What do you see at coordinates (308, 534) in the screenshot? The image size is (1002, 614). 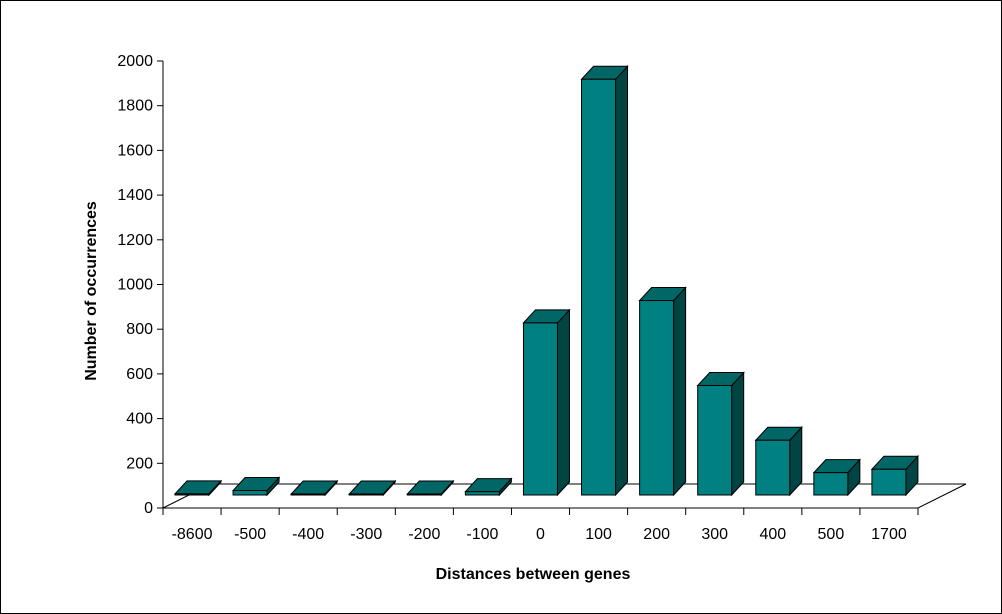 I see `x-tick-label: -400` at bounding box center [308, 534].